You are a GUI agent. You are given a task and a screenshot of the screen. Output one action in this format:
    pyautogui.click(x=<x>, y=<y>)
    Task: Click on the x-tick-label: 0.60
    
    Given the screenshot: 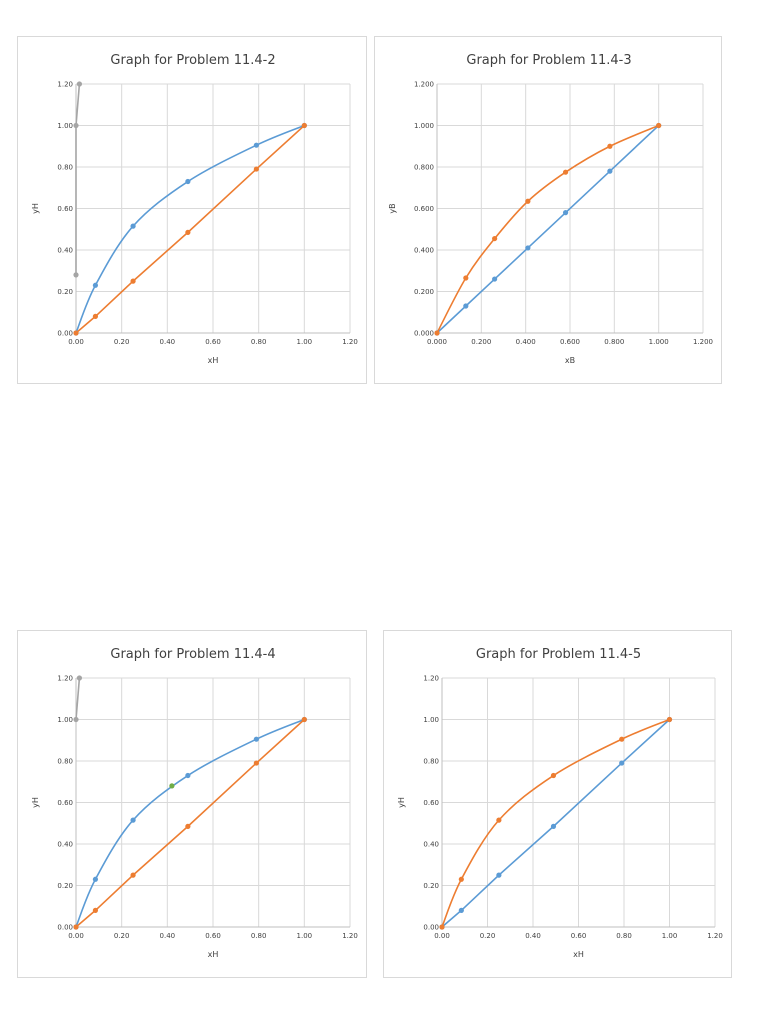 What is the action you would take?
    pyautogui.click(x=213, y=342)
    